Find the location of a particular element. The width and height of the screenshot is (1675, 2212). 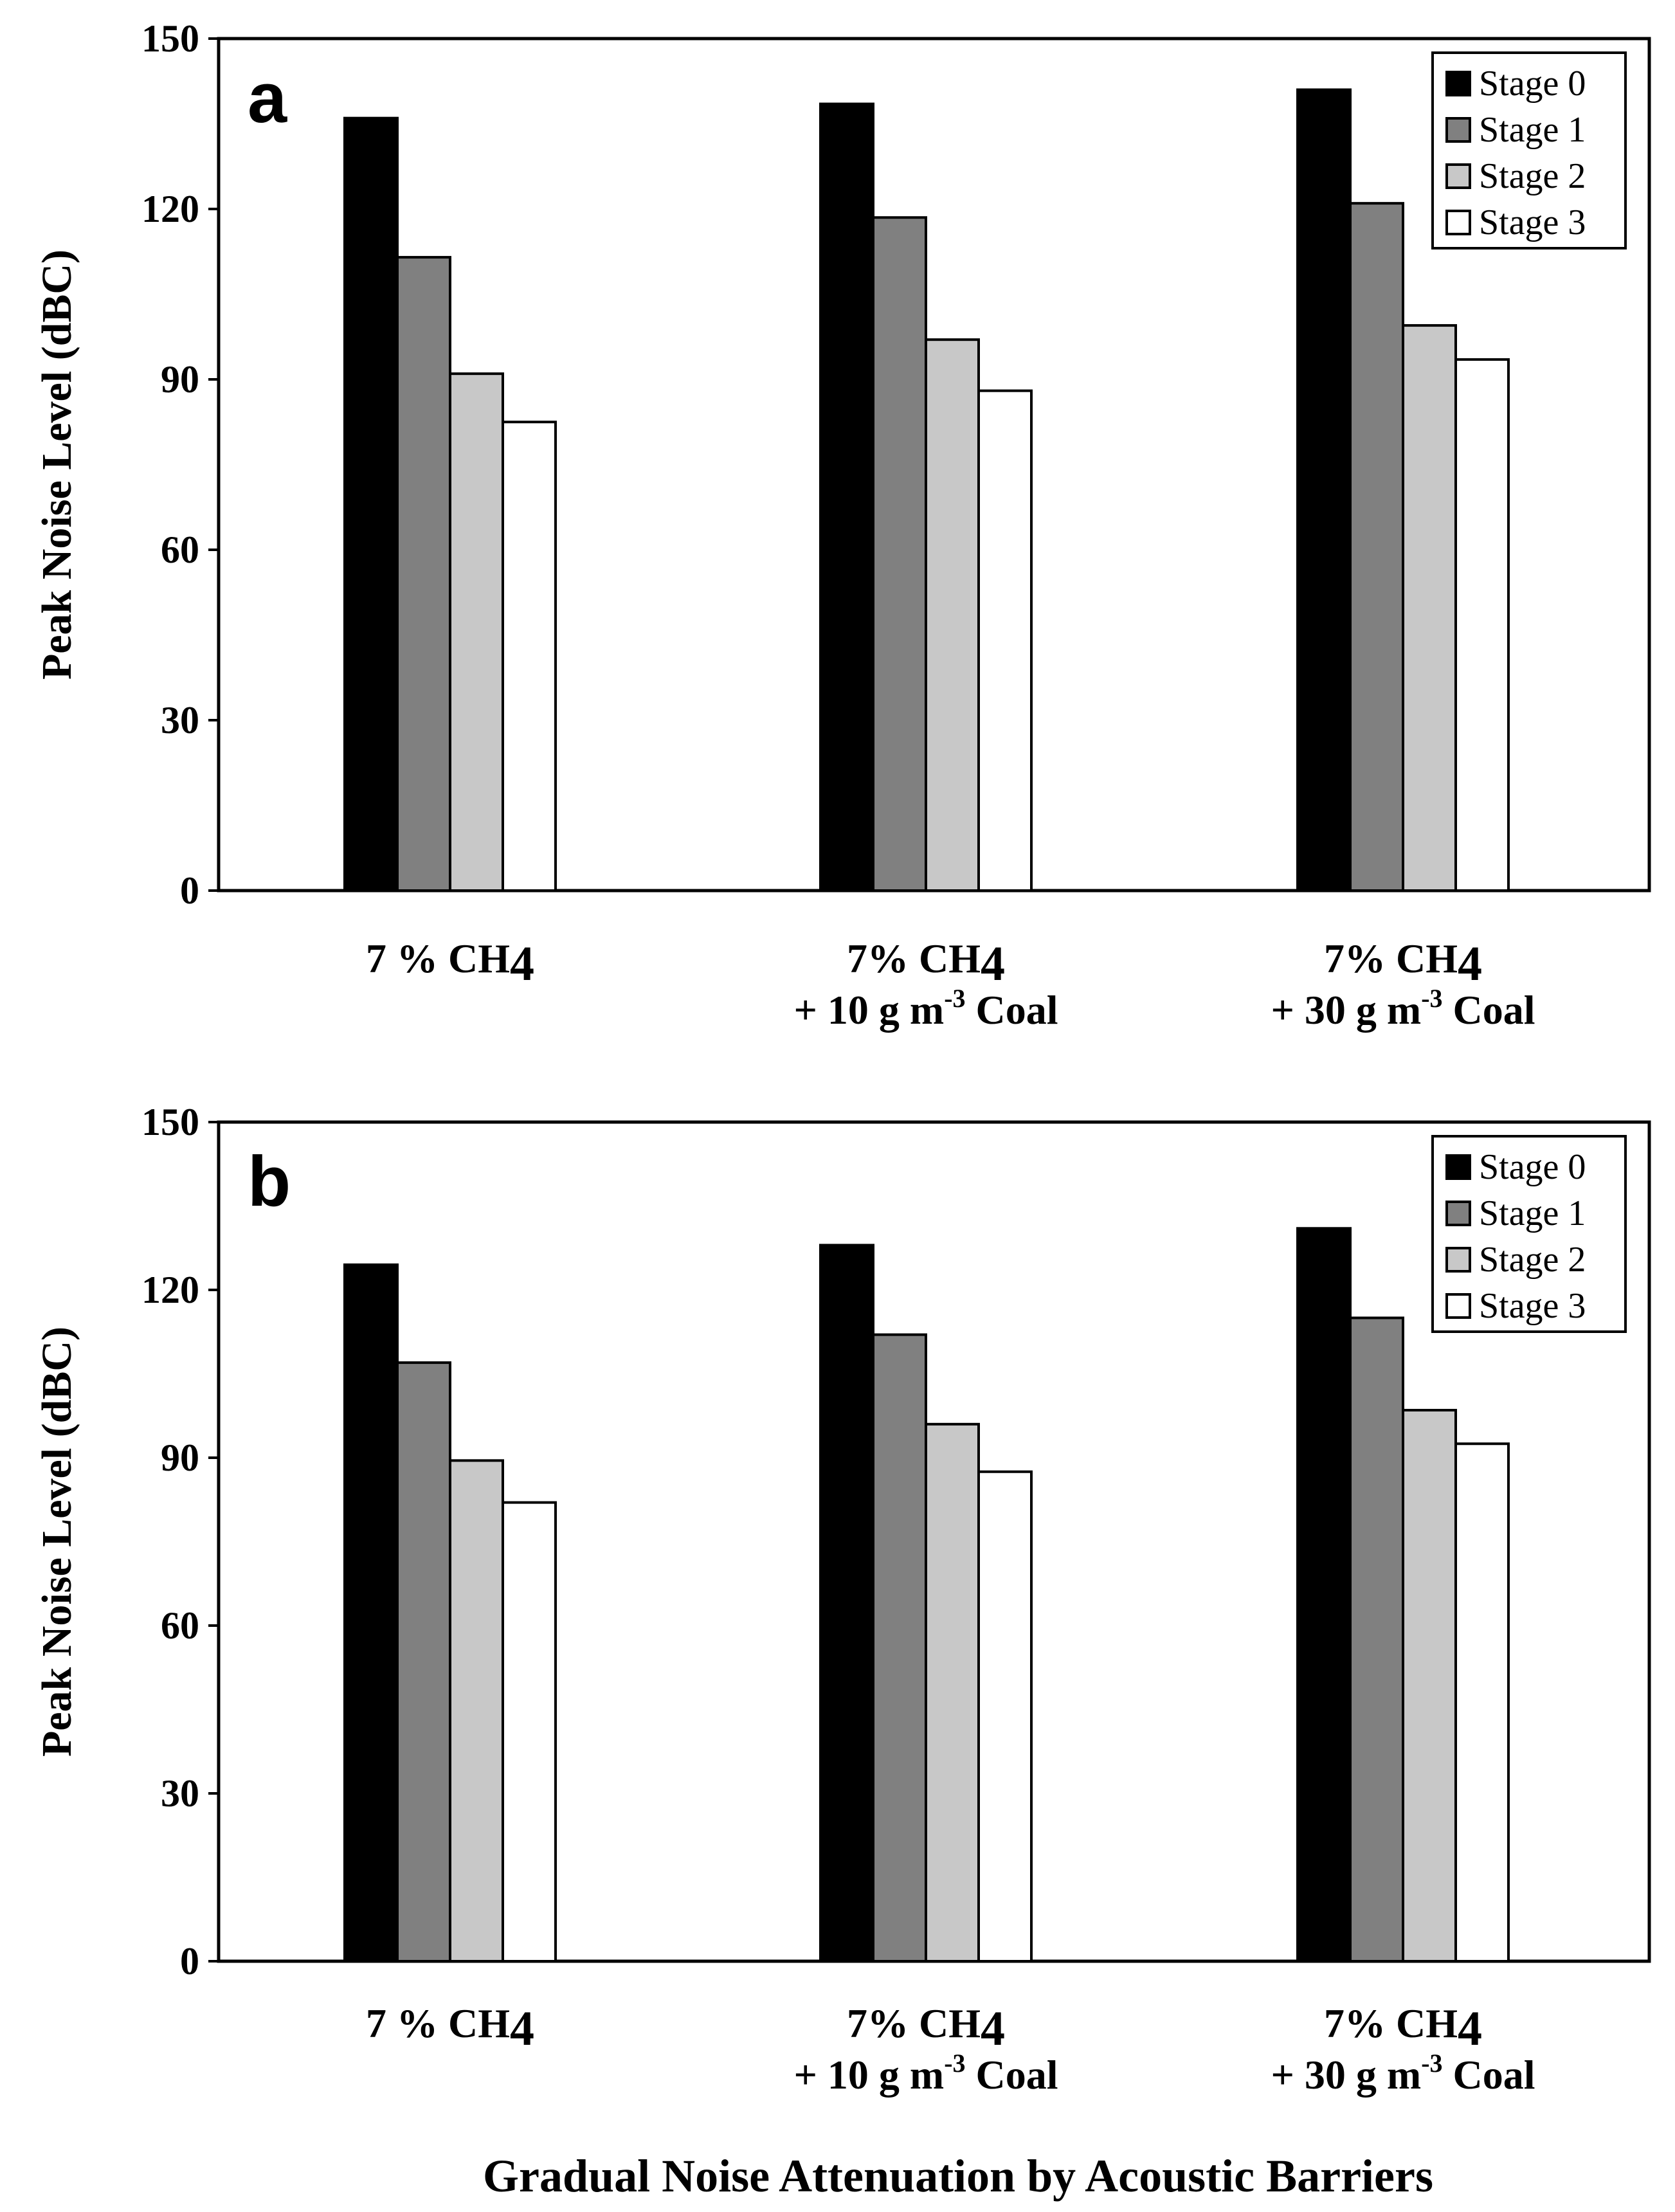

panel-label: a is located at coordinates (267, 98).